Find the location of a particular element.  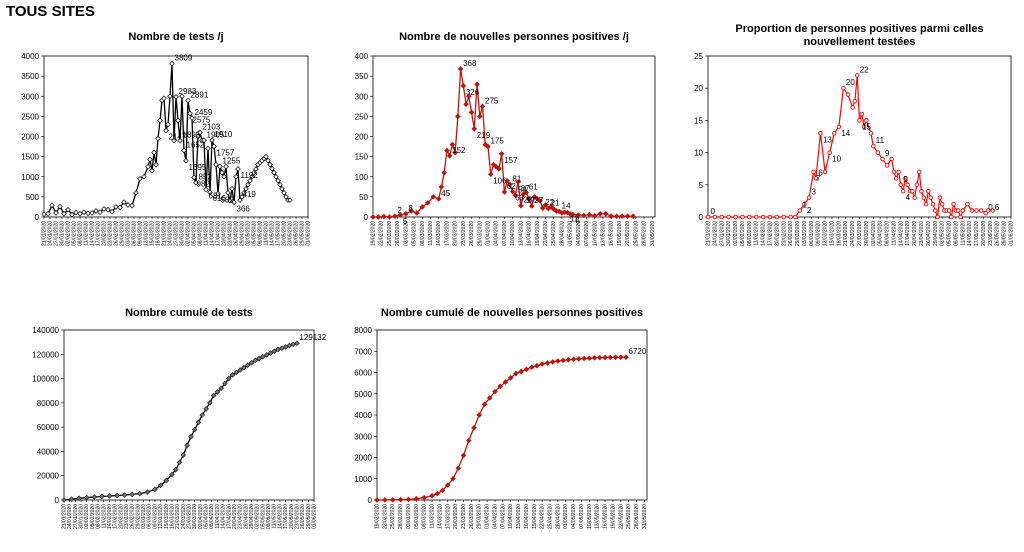

x-tick-label: 10/05/2020 is located at coordinates (590, 516).